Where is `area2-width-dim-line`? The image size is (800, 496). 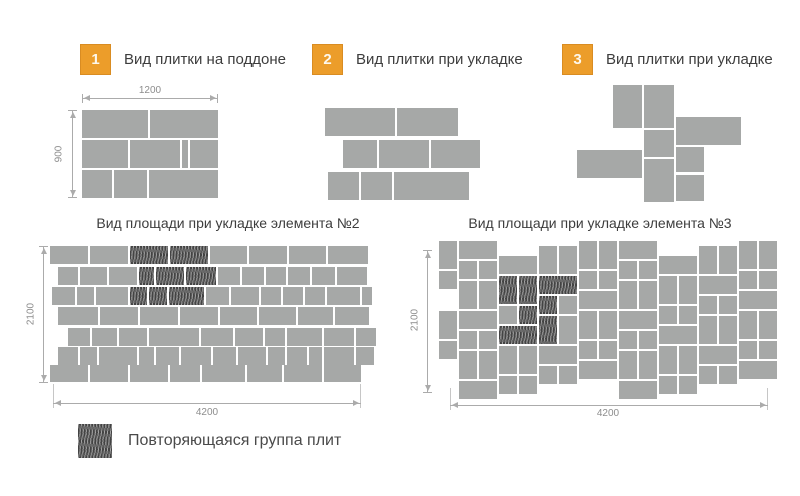
area2-width-dim-line is located at coordinates (207, 403).